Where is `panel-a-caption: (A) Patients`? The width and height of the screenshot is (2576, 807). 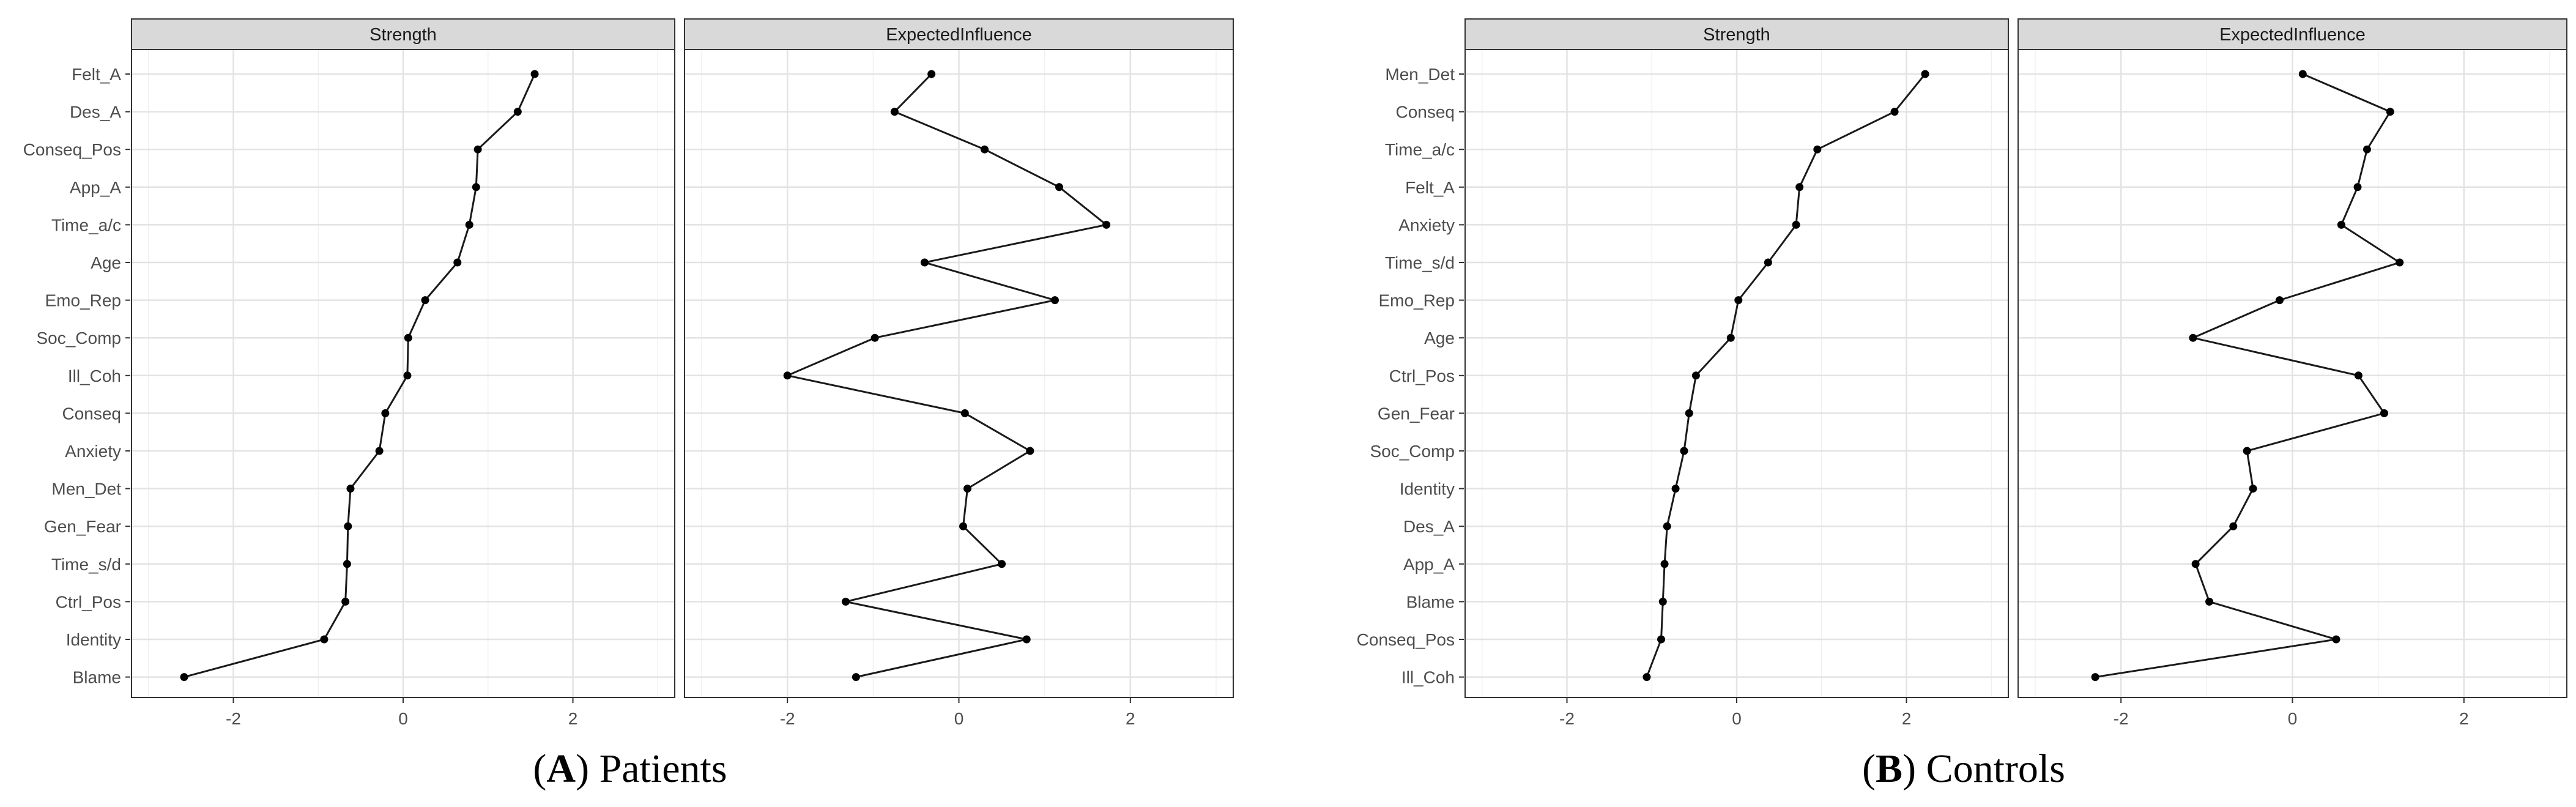 panel-a-caption: (A) Patients is located at coordinates (630, 768).